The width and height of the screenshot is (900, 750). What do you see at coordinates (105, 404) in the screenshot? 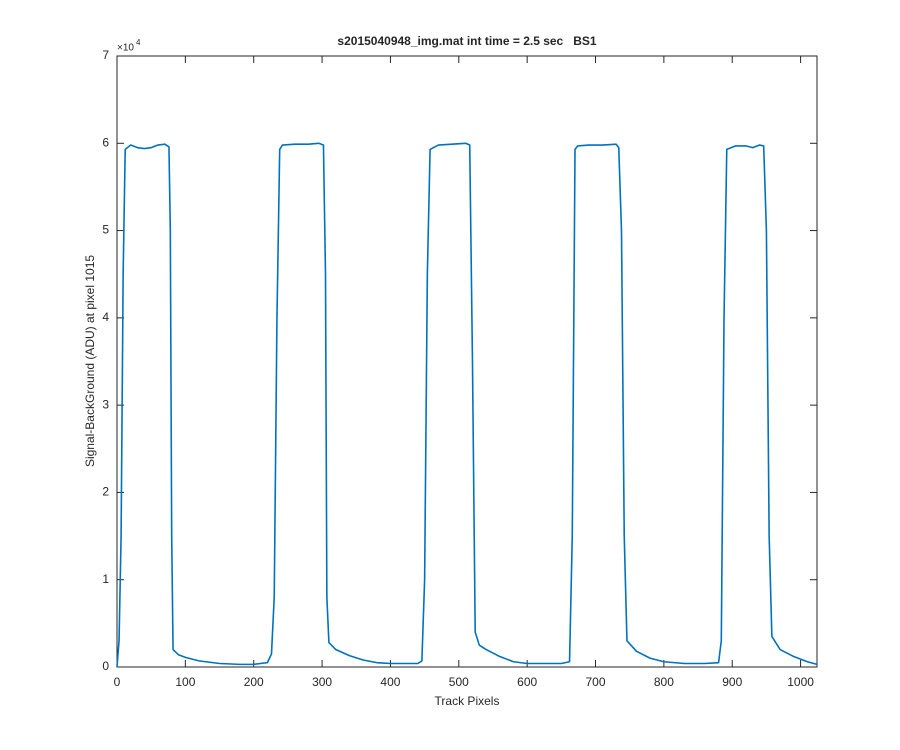
I see `y-tick-label: 3` at bounding box center [105, 404].